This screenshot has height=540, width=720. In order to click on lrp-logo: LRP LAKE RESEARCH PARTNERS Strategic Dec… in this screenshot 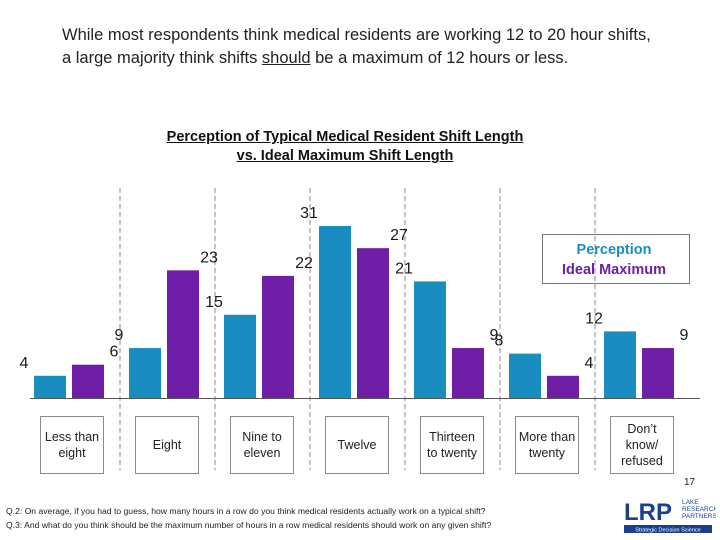, I will do `click(670, 516)`.